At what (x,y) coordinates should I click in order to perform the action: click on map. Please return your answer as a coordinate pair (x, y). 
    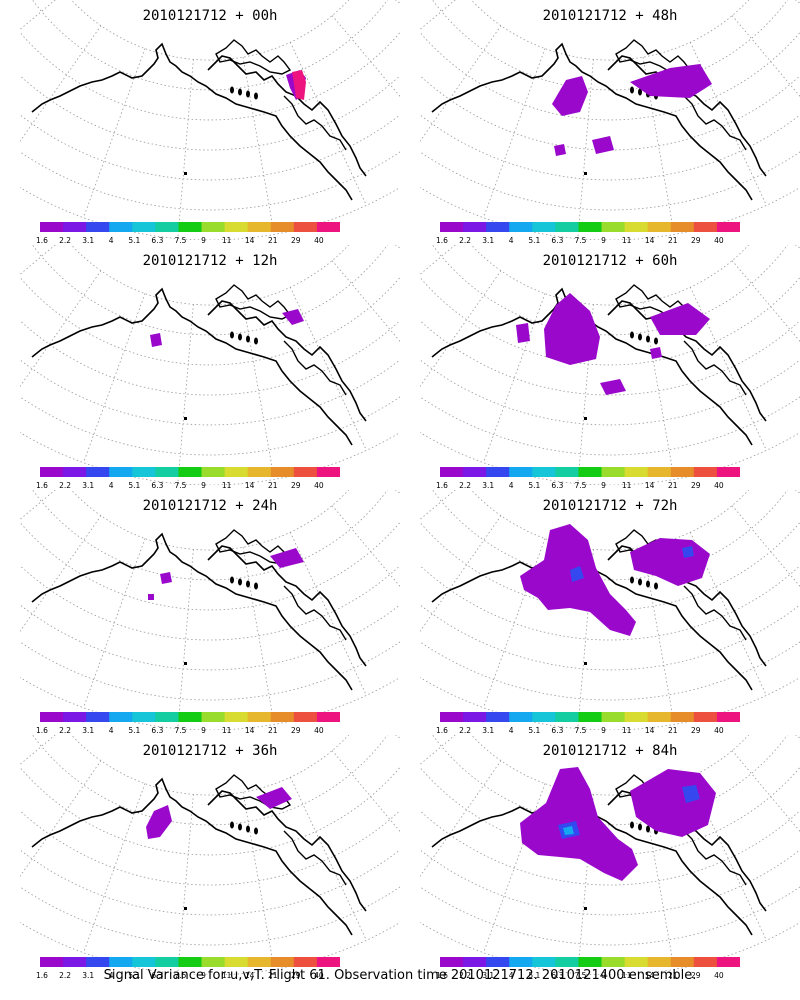
    Looking at the image, I should click on (210, 855).